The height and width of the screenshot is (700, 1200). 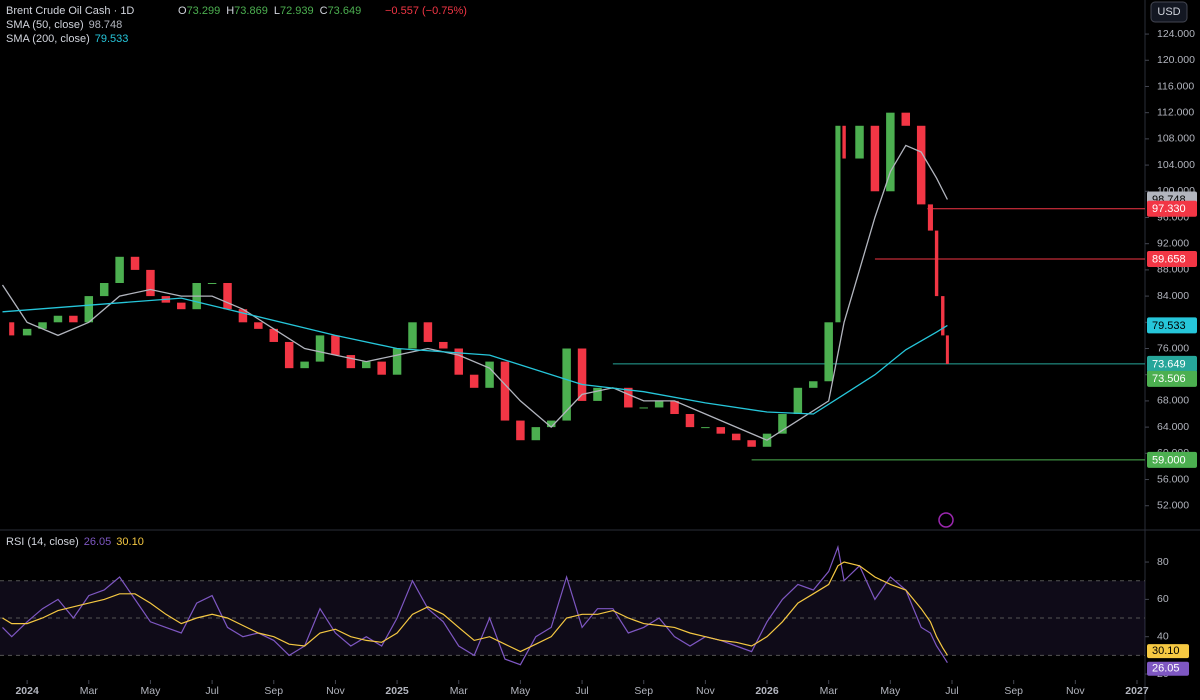 I want to click on y-tick-label: 116.000, so click(x=1175, y=86).